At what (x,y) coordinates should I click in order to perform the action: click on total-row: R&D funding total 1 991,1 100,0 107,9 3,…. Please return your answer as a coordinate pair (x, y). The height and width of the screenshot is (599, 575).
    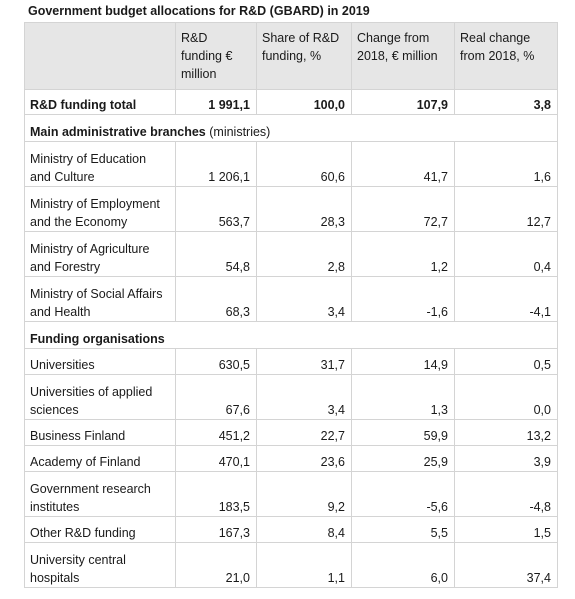
    Looking at the image, I should click on (291, 102).